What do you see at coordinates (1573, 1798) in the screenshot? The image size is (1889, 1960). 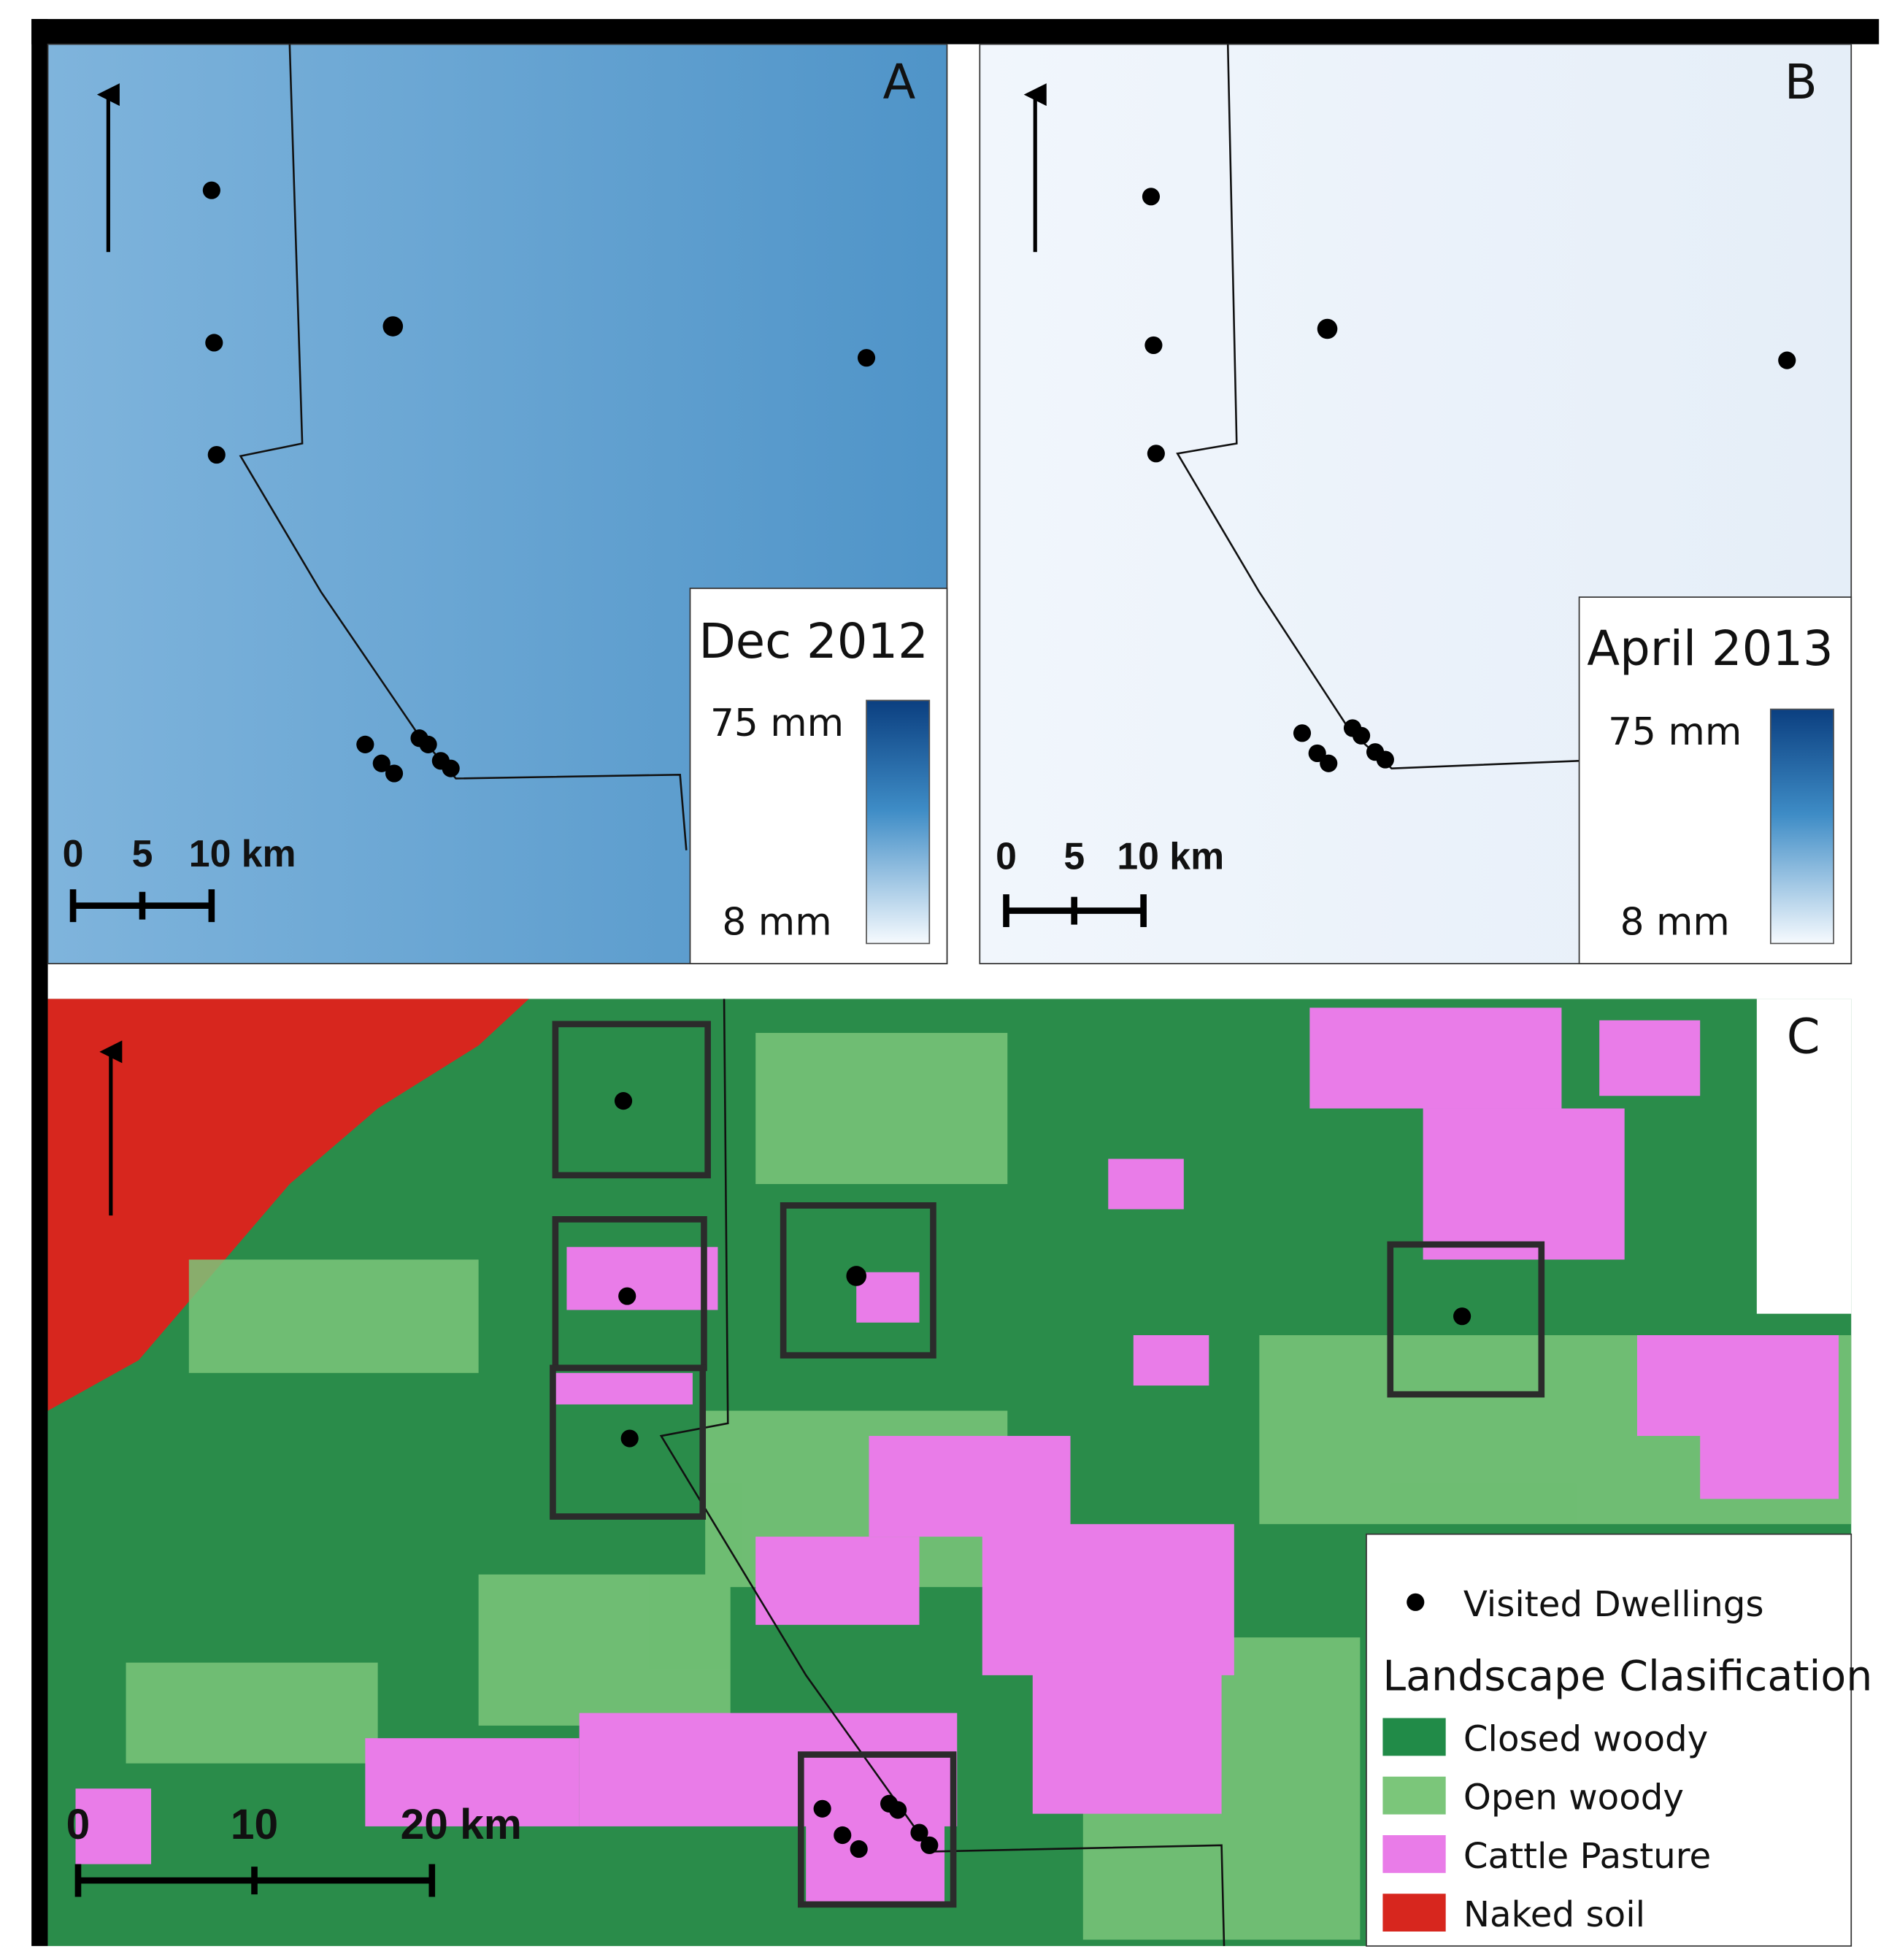 I see `legend-label: Open woody` at bounding box center [1573, 1798].